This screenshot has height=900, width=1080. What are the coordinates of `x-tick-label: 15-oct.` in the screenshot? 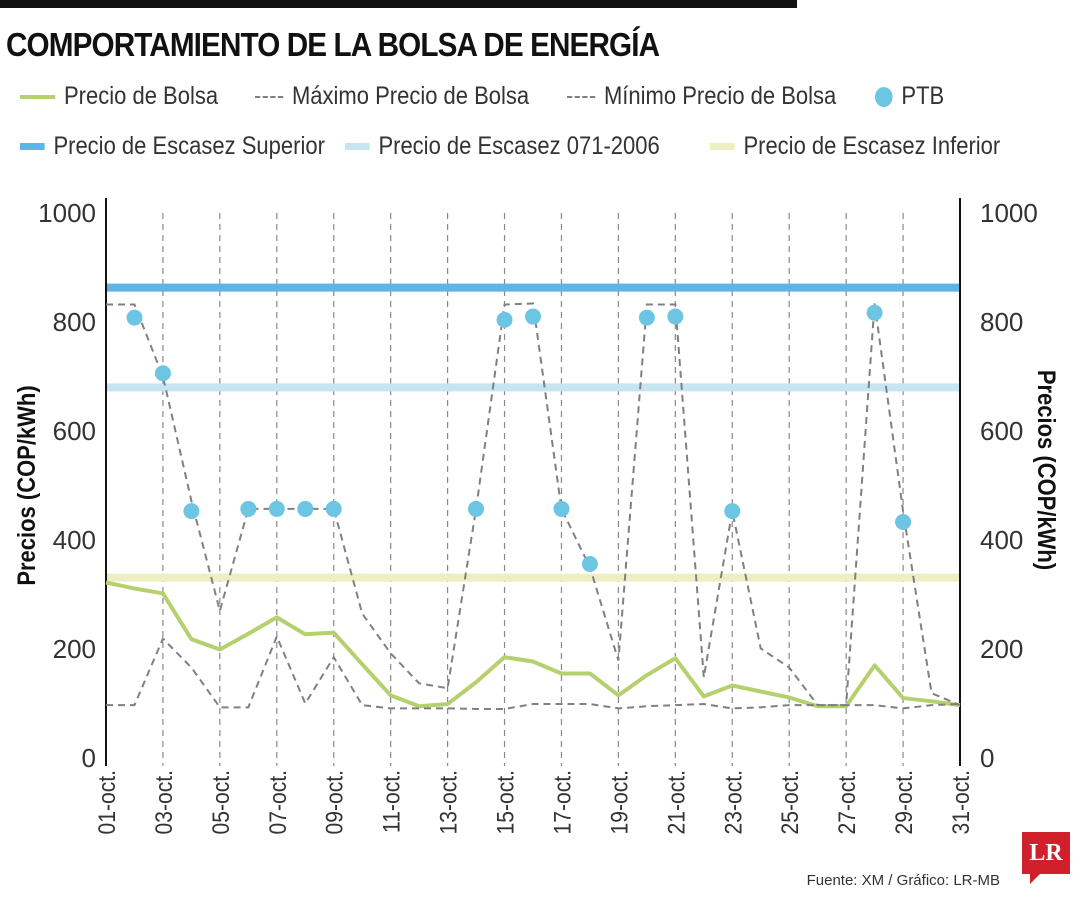 It's located at (505, 802).